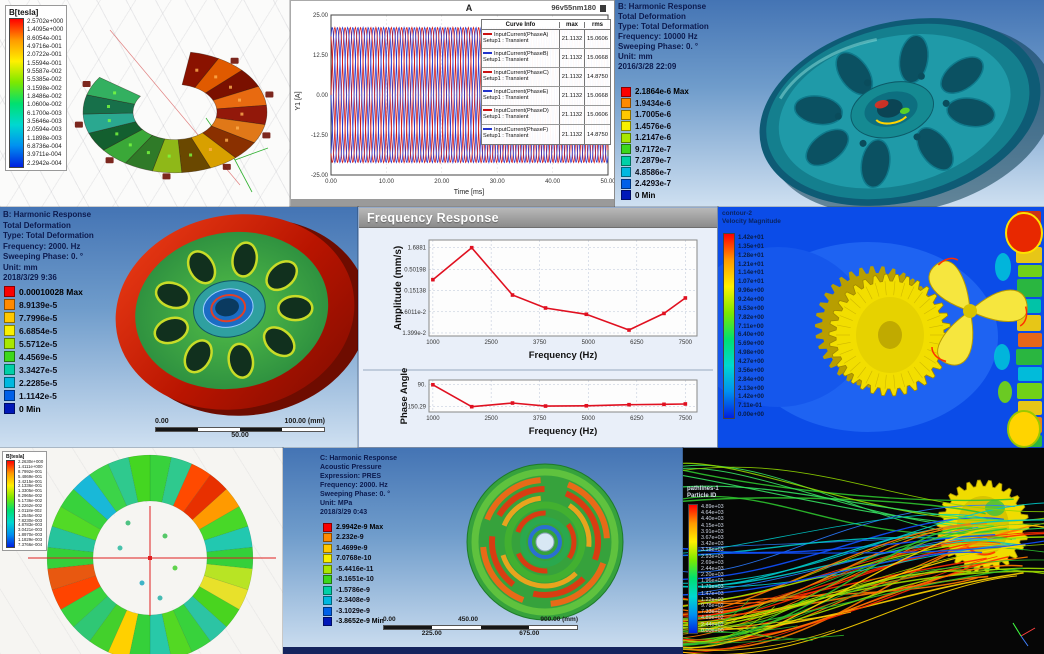 The width and height of the screenshot is (1044, 654). What do you see at coordinates (597, 24) in the screenshot?
I see `col-rms: rms` at bounding box center [597, 24].